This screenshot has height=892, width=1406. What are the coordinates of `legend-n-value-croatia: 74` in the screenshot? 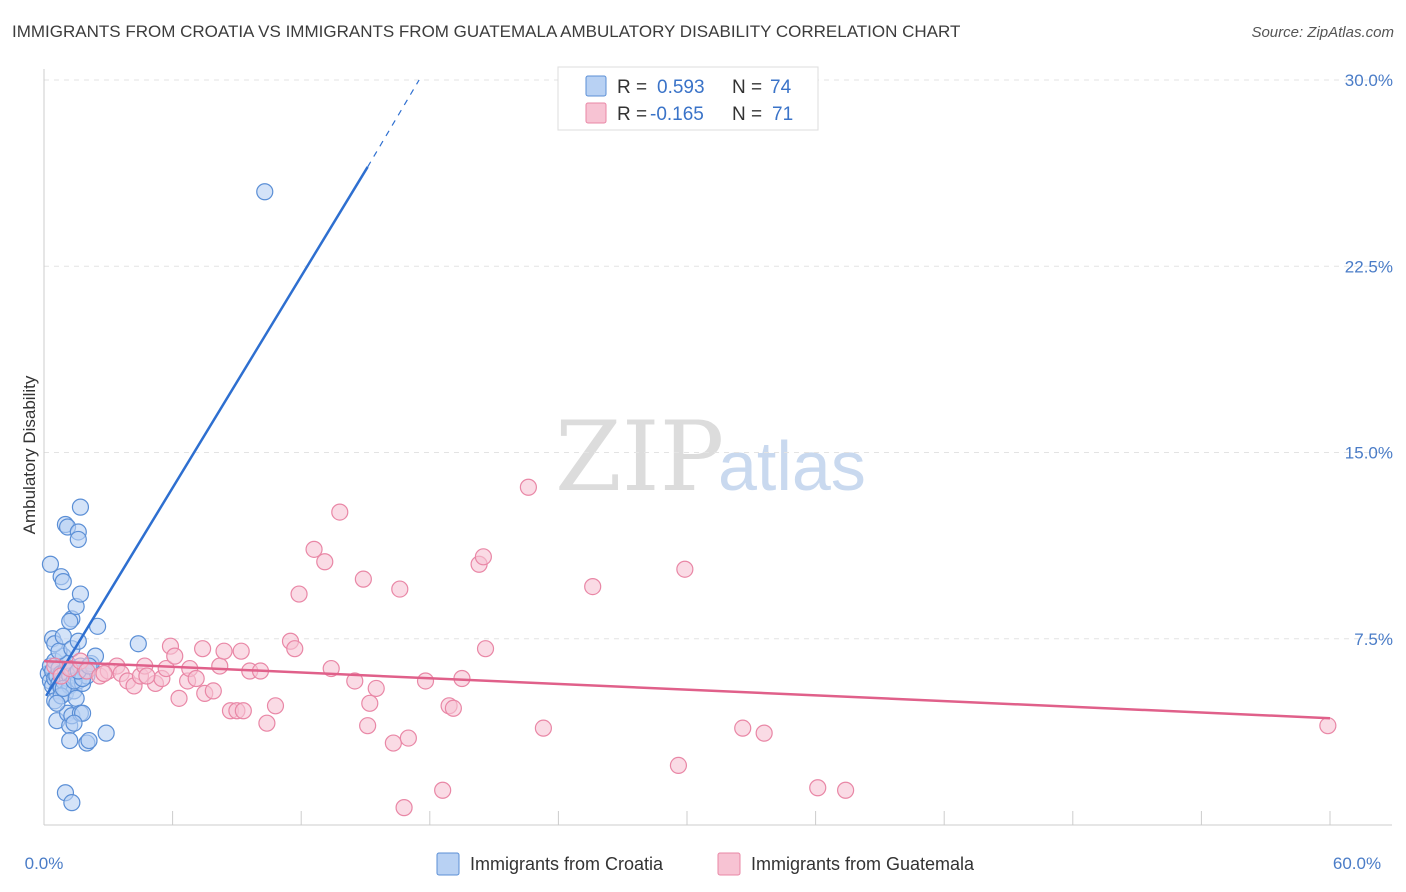 It's located at (781, 87).